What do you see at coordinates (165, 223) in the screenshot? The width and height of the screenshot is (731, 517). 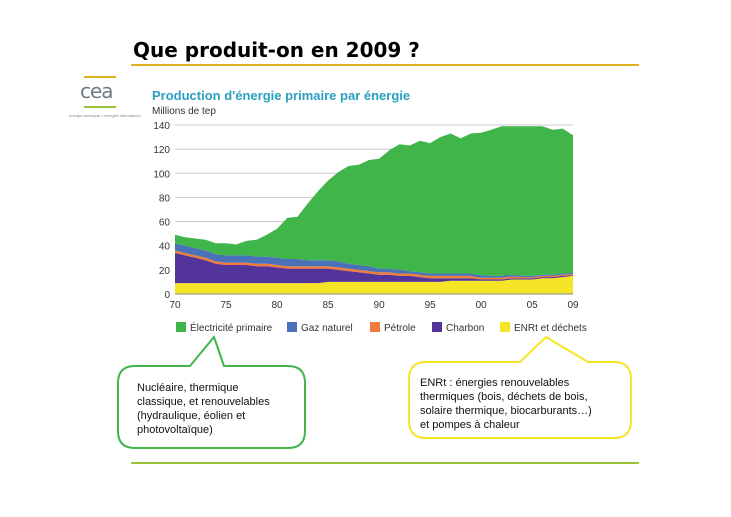 I see `y-tick-label: 60` at bounding box center [165, 223].